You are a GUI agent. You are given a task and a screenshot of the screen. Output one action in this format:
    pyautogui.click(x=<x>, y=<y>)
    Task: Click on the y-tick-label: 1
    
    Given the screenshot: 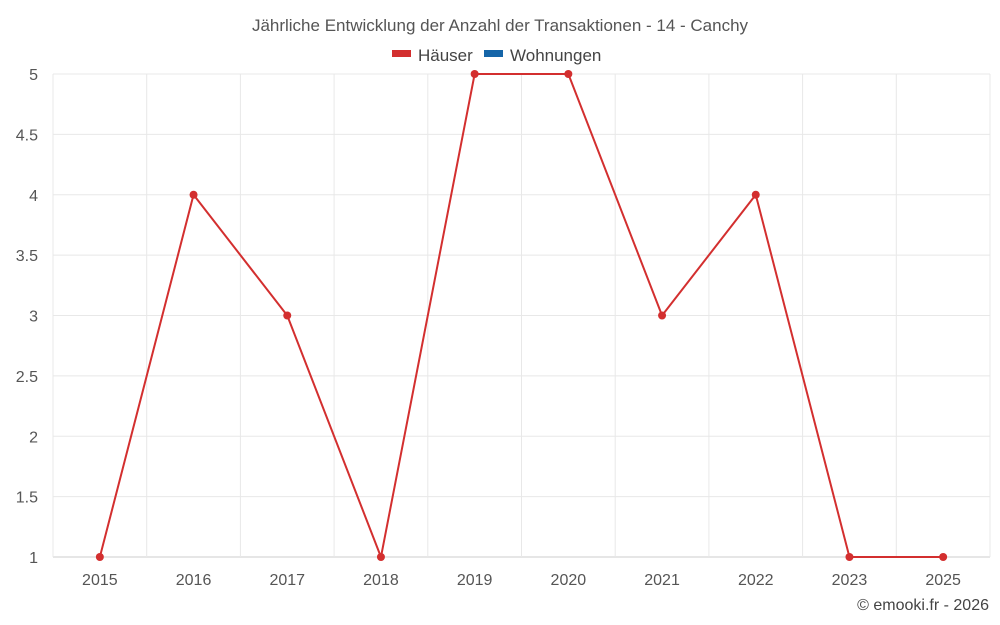 What is the action you would take?
    pyautogui.click(x=33, y=558)
    